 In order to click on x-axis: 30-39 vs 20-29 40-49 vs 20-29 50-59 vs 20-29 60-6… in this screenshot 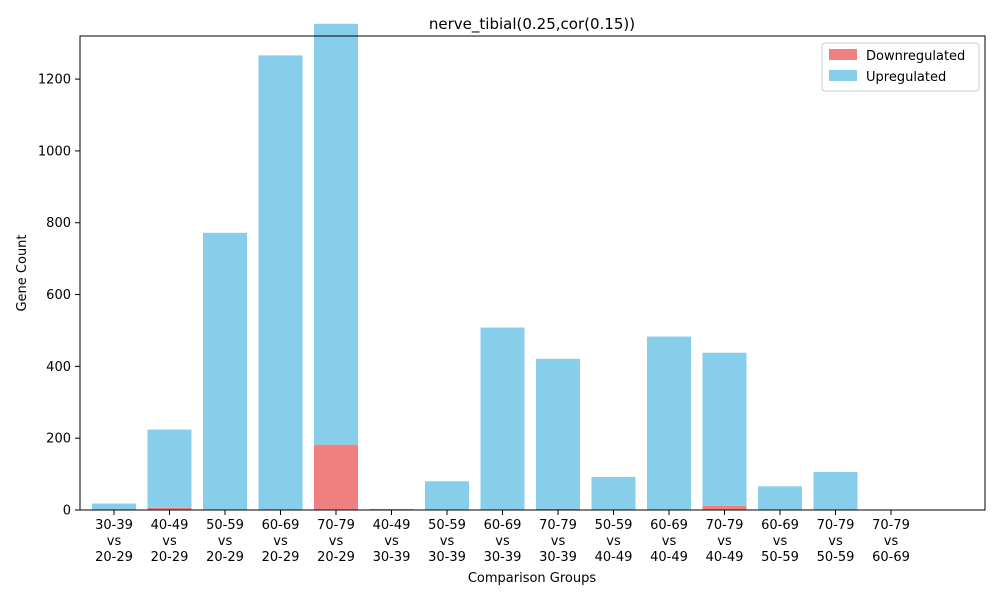, I will do `click(502, 537)`.